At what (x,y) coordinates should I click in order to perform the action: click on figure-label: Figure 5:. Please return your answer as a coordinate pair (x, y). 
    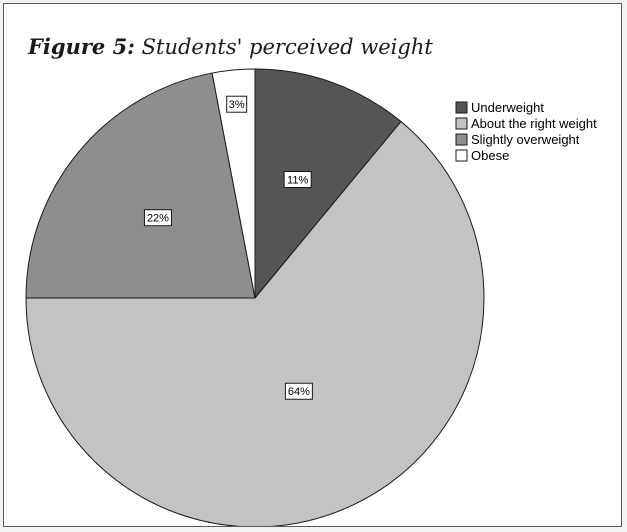
    Looking at the image, I should click on (81, 46).